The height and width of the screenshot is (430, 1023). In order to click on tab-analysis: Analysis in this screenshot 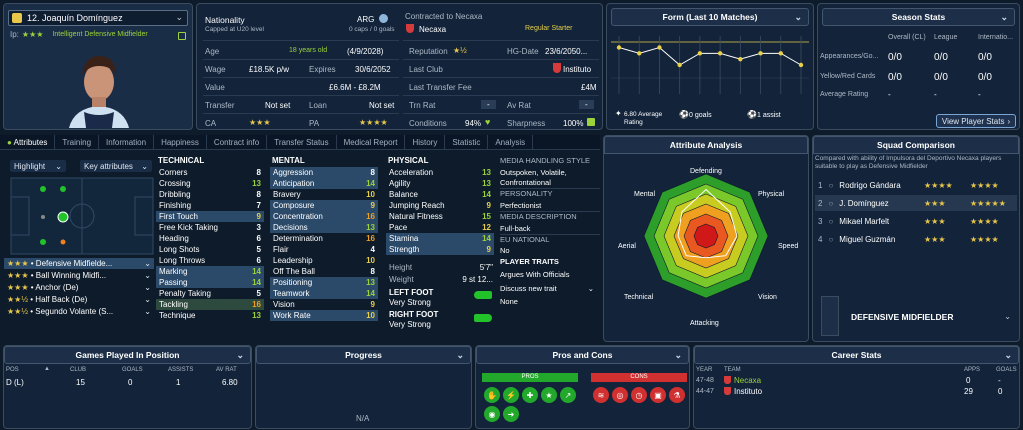, I will do `click(511, 142)`.